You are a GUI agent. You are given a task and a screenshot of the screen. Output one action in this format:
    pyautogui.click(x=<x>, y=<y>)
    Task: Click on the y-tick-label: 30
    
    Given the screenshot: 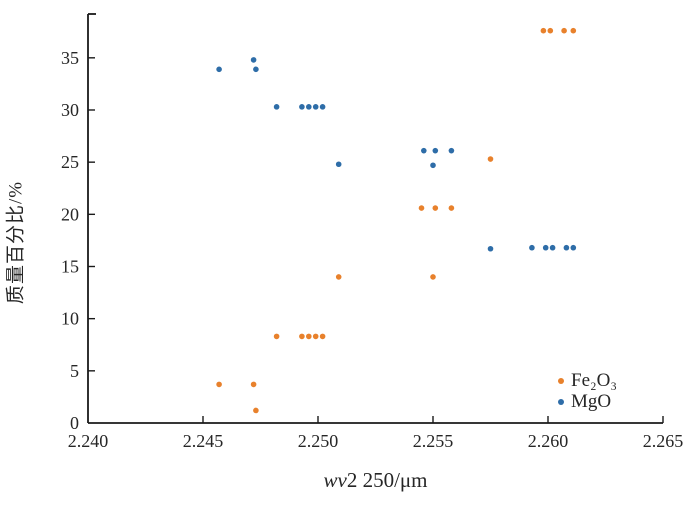 What is the action you would take?
    pyautogui.click(x=70, y=110)
    